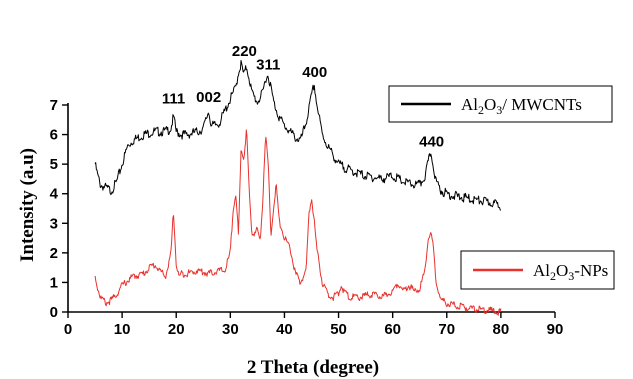 This screenshot has width=633, height=379. I want to click on y-tick-label: 1, so click(54, 282).